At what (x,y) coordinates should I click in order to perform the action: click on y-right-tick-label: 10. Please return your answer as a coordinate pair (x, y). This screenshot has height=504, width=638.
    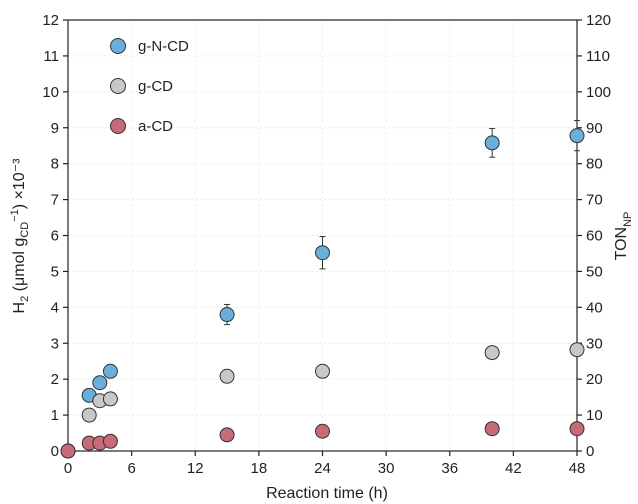
    Looking at the image, I should click on (594, 415).